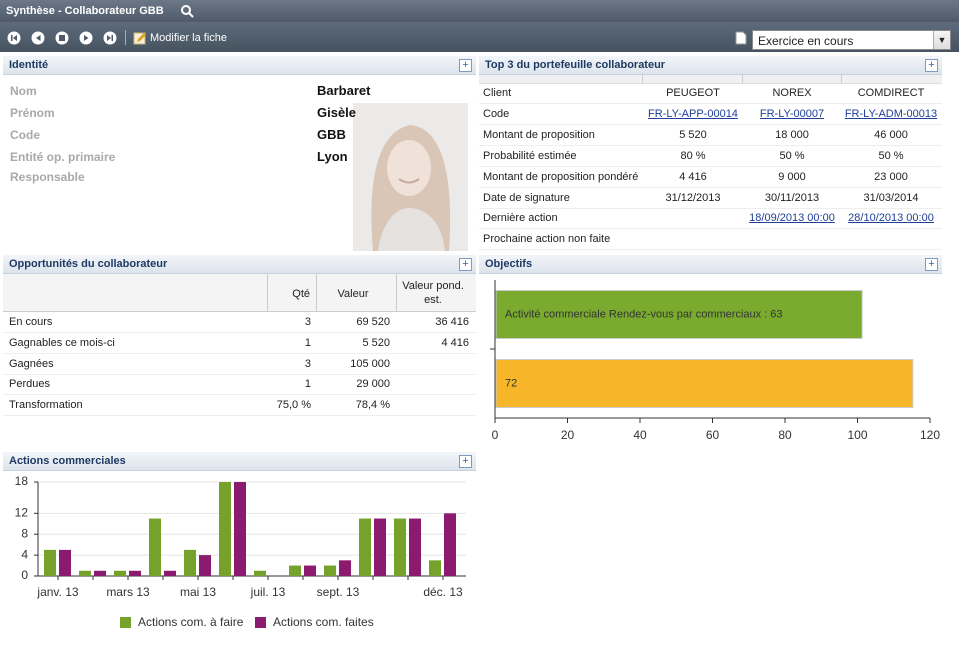 The image size is (959, 651). I want to click on field-value: Gisèle, so click(337, 112).